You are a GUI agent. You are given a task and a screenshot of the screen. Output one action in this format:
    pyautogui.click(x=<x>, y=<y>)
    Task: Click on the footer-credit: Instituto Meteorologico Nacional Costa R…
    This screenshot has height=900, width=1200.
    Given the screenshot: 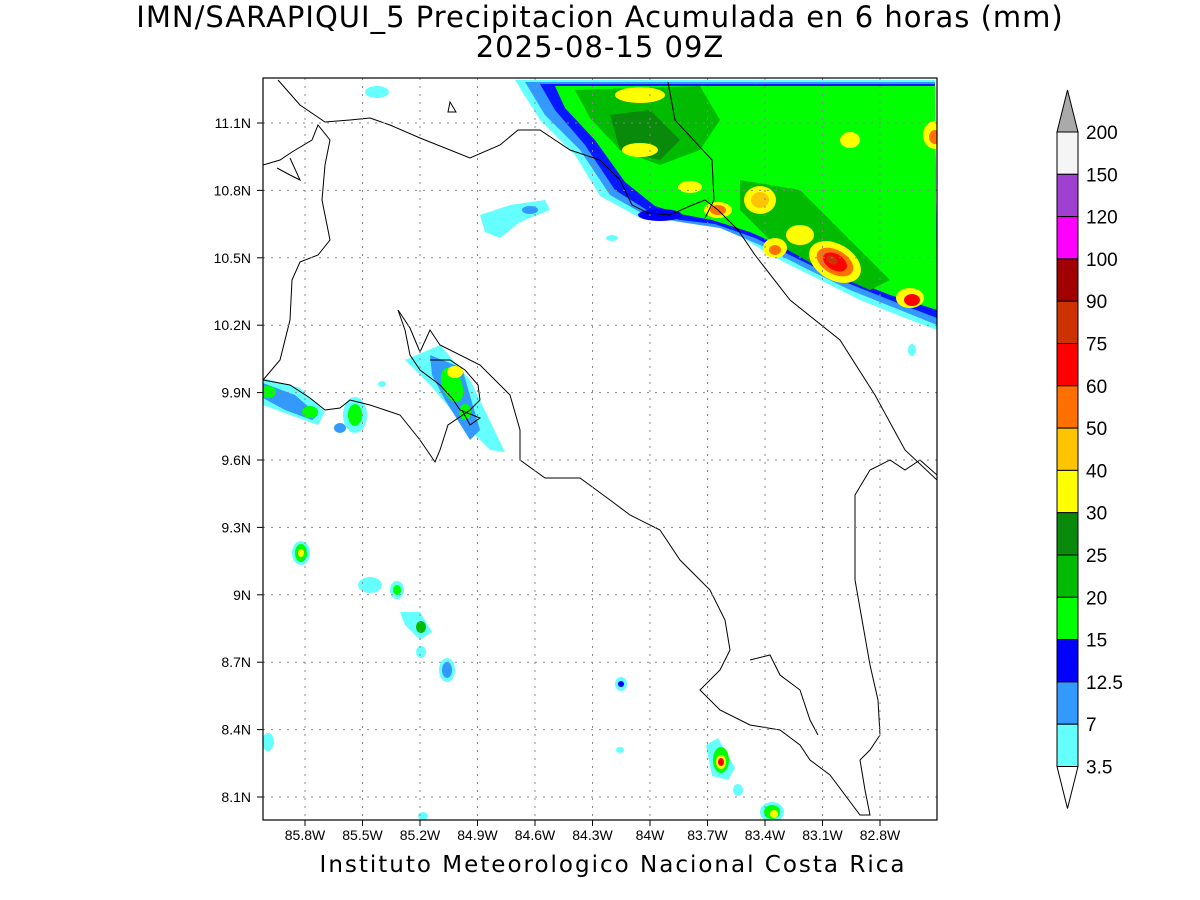 What is the action you would take?
    pyautogui.click(x=613, y=865)
    